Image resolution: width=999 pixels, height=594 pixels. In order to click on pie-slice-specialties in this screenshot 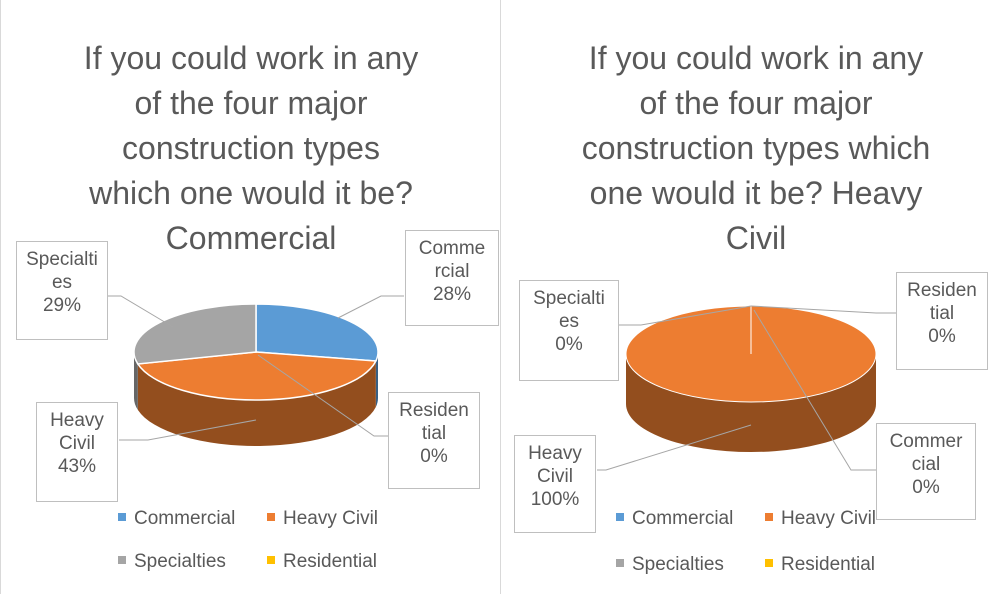, I will do `click(195, 334)`.